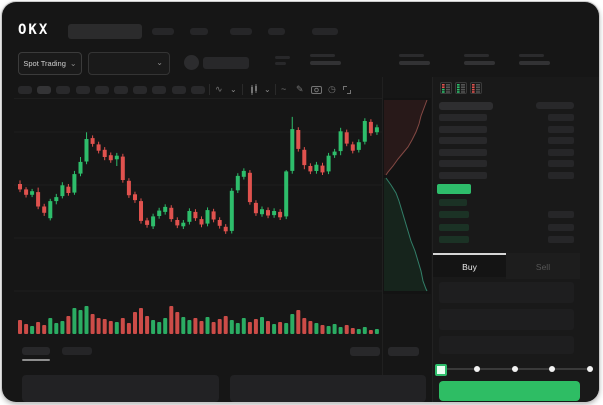 The width and height of the screenshot is (603, 405). I want to click on last-price-skeleton, so click(282, 57).